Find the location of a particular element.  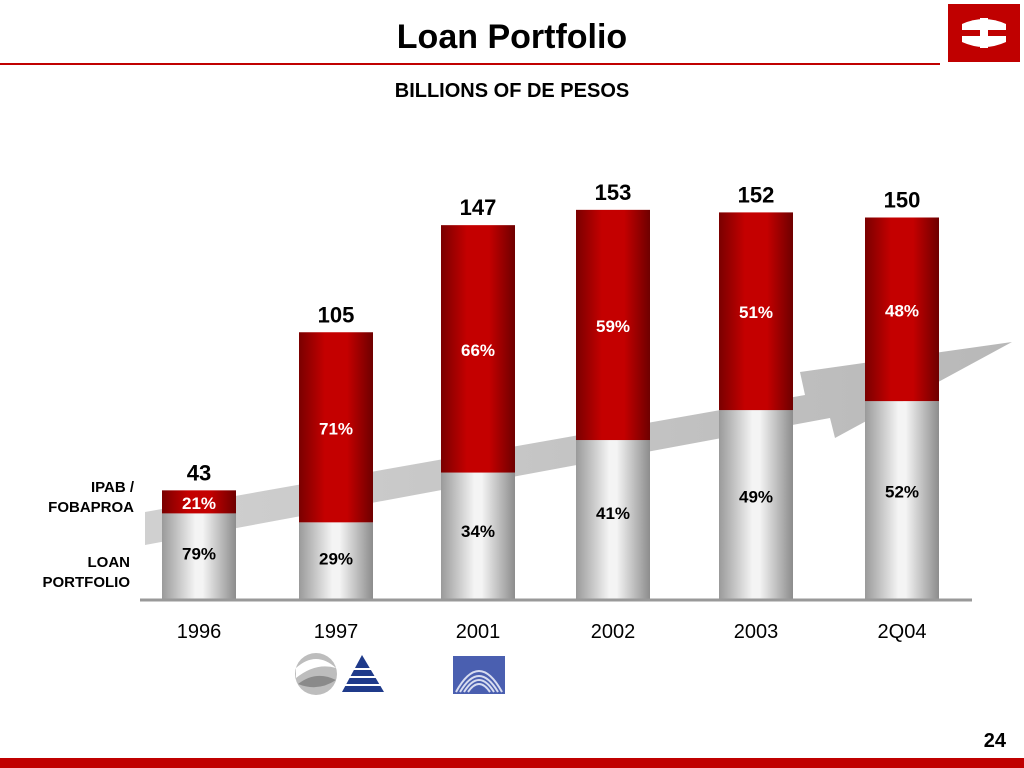

loan-percent-label-2Q04: 52% is located at coordinates (902, 492).